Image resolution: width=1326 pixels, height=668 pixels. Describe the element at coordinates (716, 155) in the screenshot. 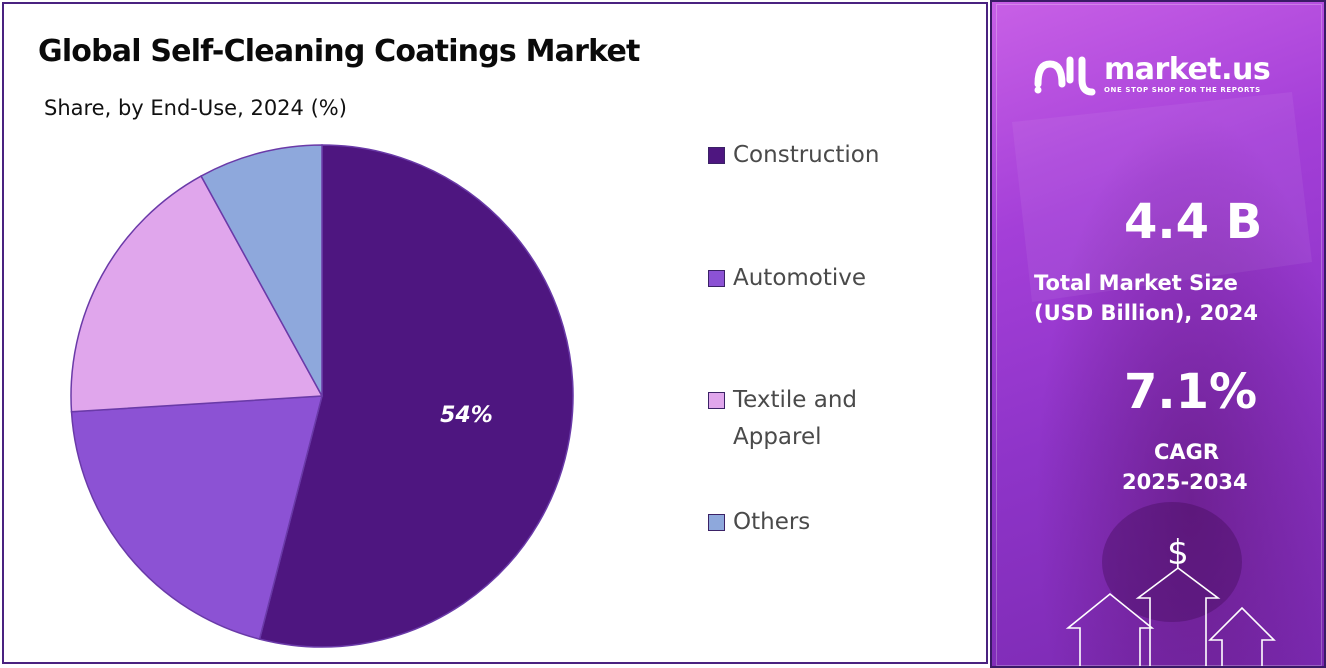

I see `legend-swatch-construction` at that location.